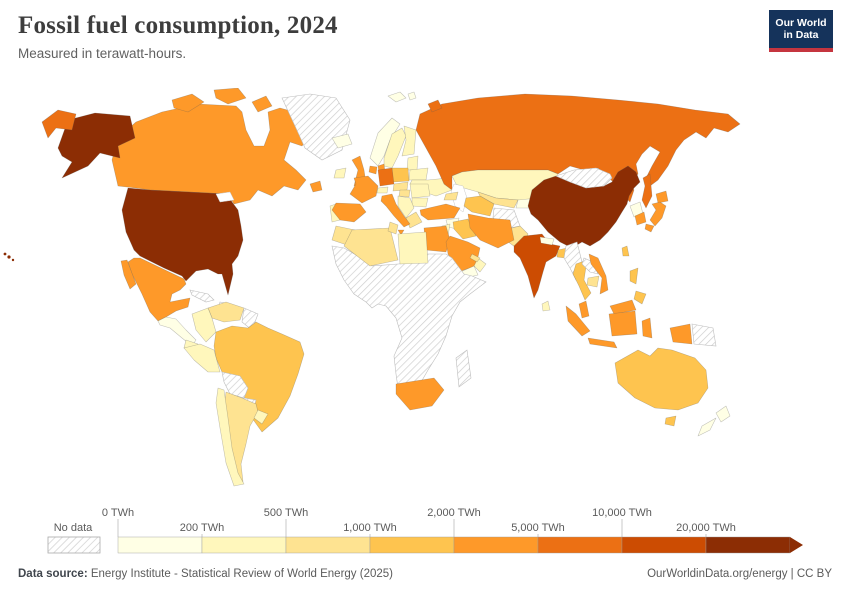 Image resolution: width=850 pixels, height=600 pixels. I want to click on country-india, so click(537, 266).